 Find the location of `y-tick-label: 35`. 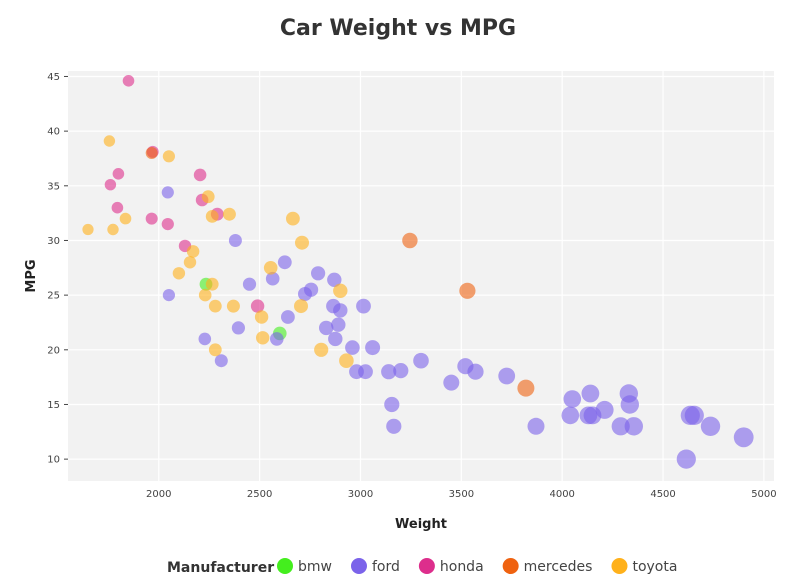

y-tick-label: 35 is located at coordinates (53, 186).